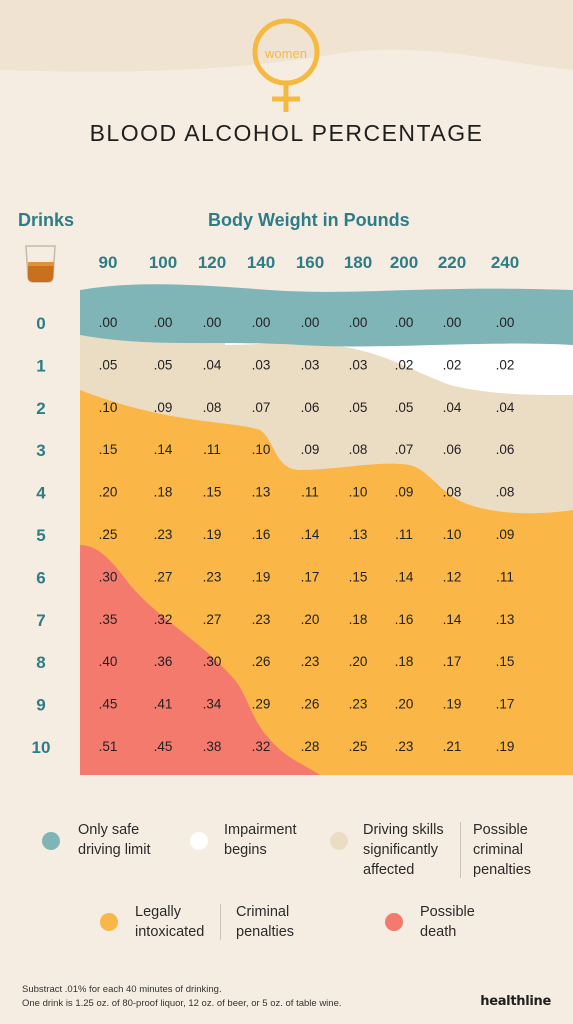 This screenshot has height=1024, width=573. Describe the element at coordinates (163, 746) in the screenshot. I see `bac-cell: .45` at that location.